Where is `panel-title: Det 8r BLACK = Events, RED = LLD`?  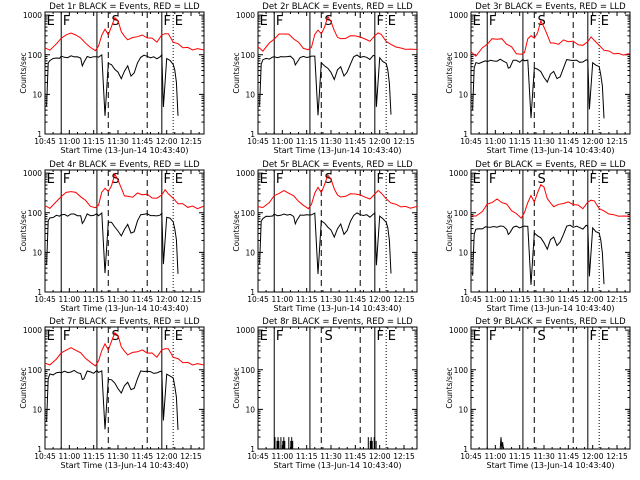 panel-title: Det 8r BLACK = Events, RED = LLD is located at coordinates (337, 322).